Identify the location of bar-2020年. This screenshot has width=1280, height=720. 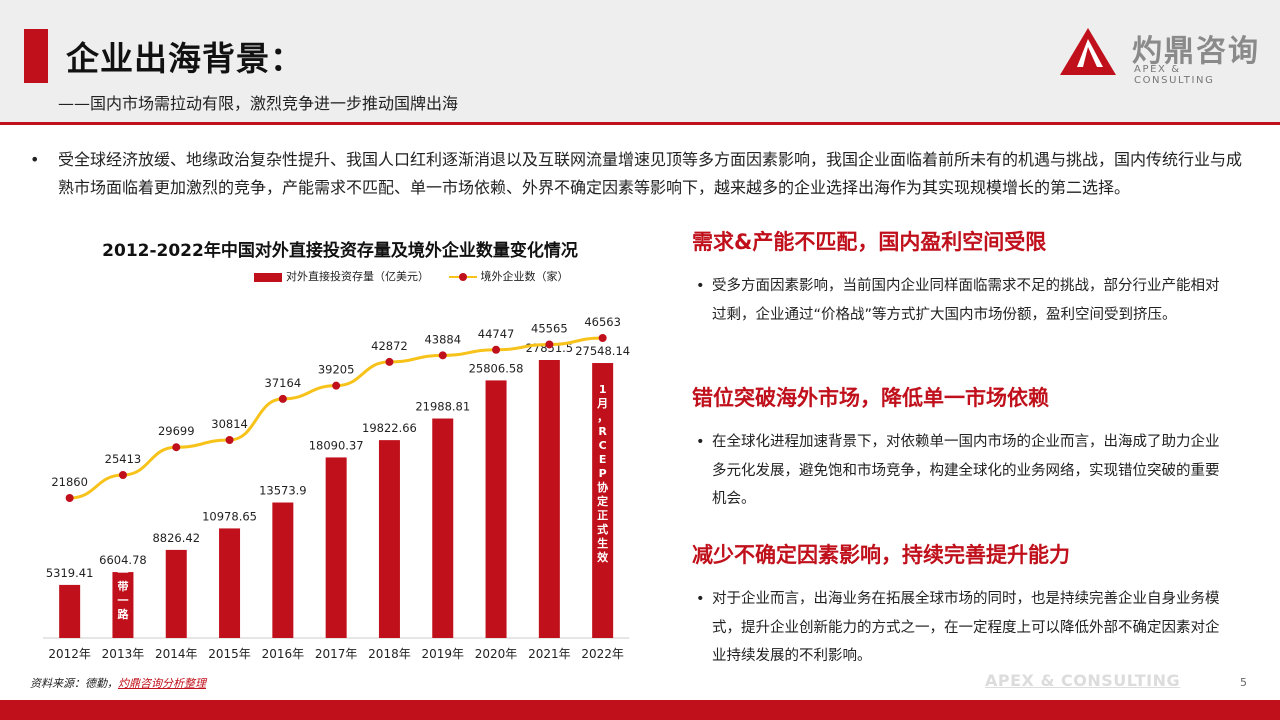
(496, 509).